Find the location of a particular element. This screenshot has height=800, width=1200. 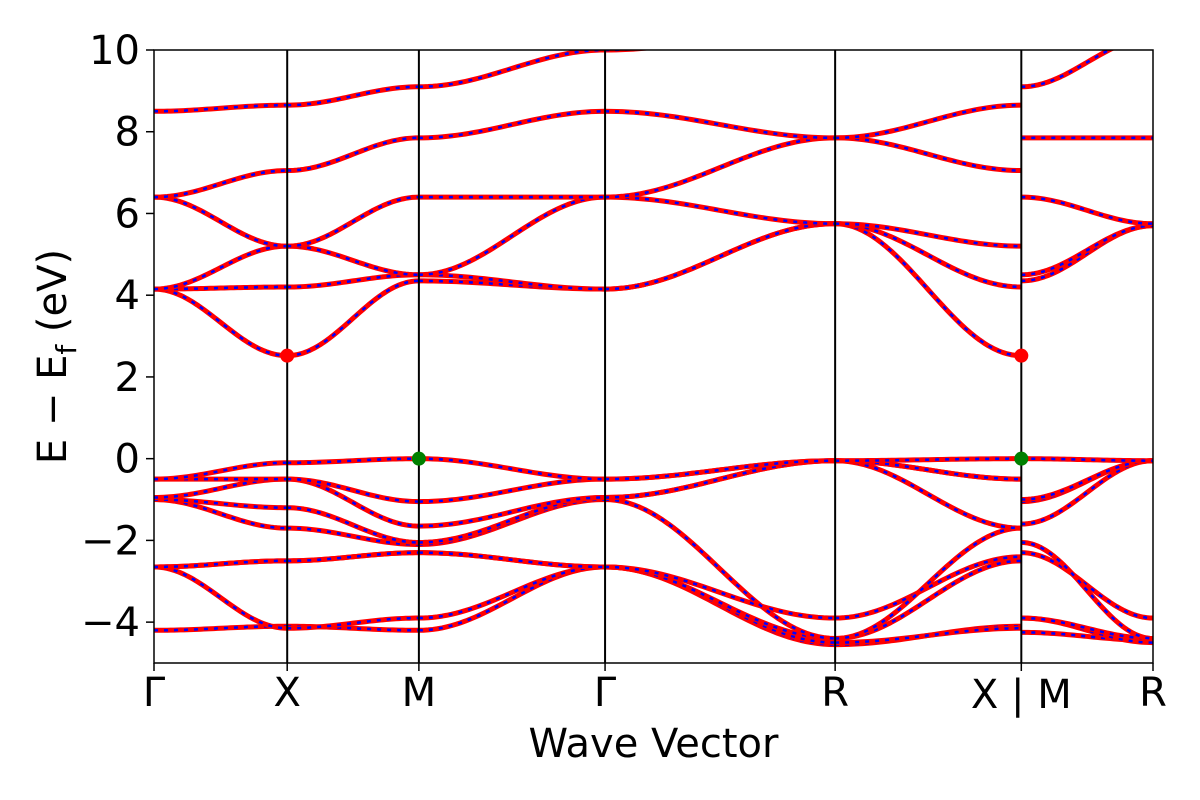

y-tick-label: 8 is located at coordinates (127, 133).